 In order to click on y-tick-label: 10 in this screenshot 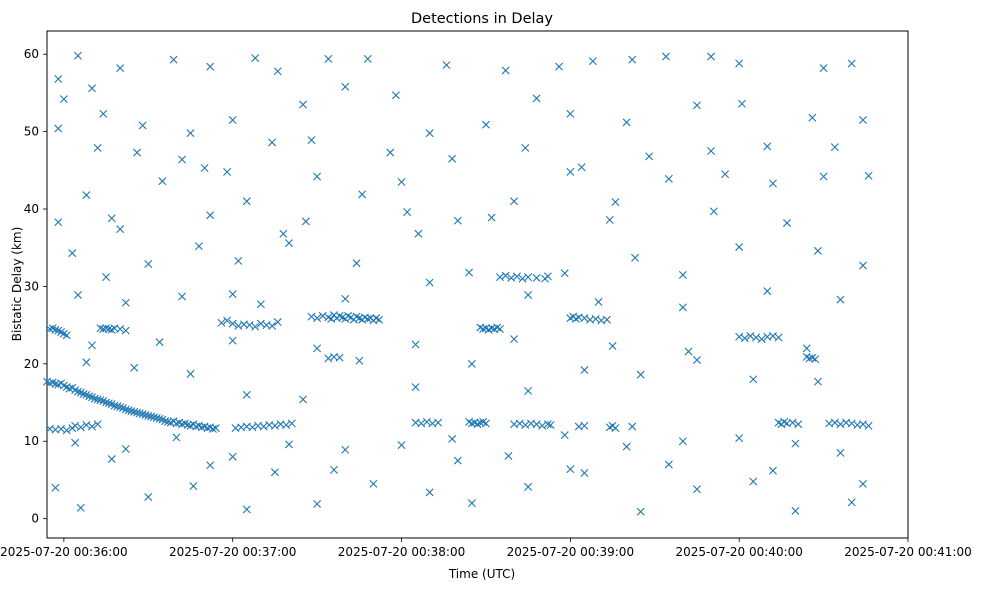, I will do `click(31, 441)`.